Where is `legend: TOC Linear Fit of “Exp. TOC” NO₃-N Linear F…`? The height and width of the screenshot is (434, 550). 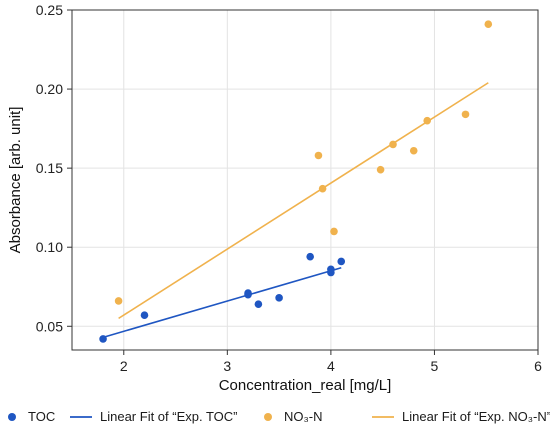 legend: TOC Linear Fit of “Exp. TOC” NO₃-N Linear F… is located at coordinates (279, 416).